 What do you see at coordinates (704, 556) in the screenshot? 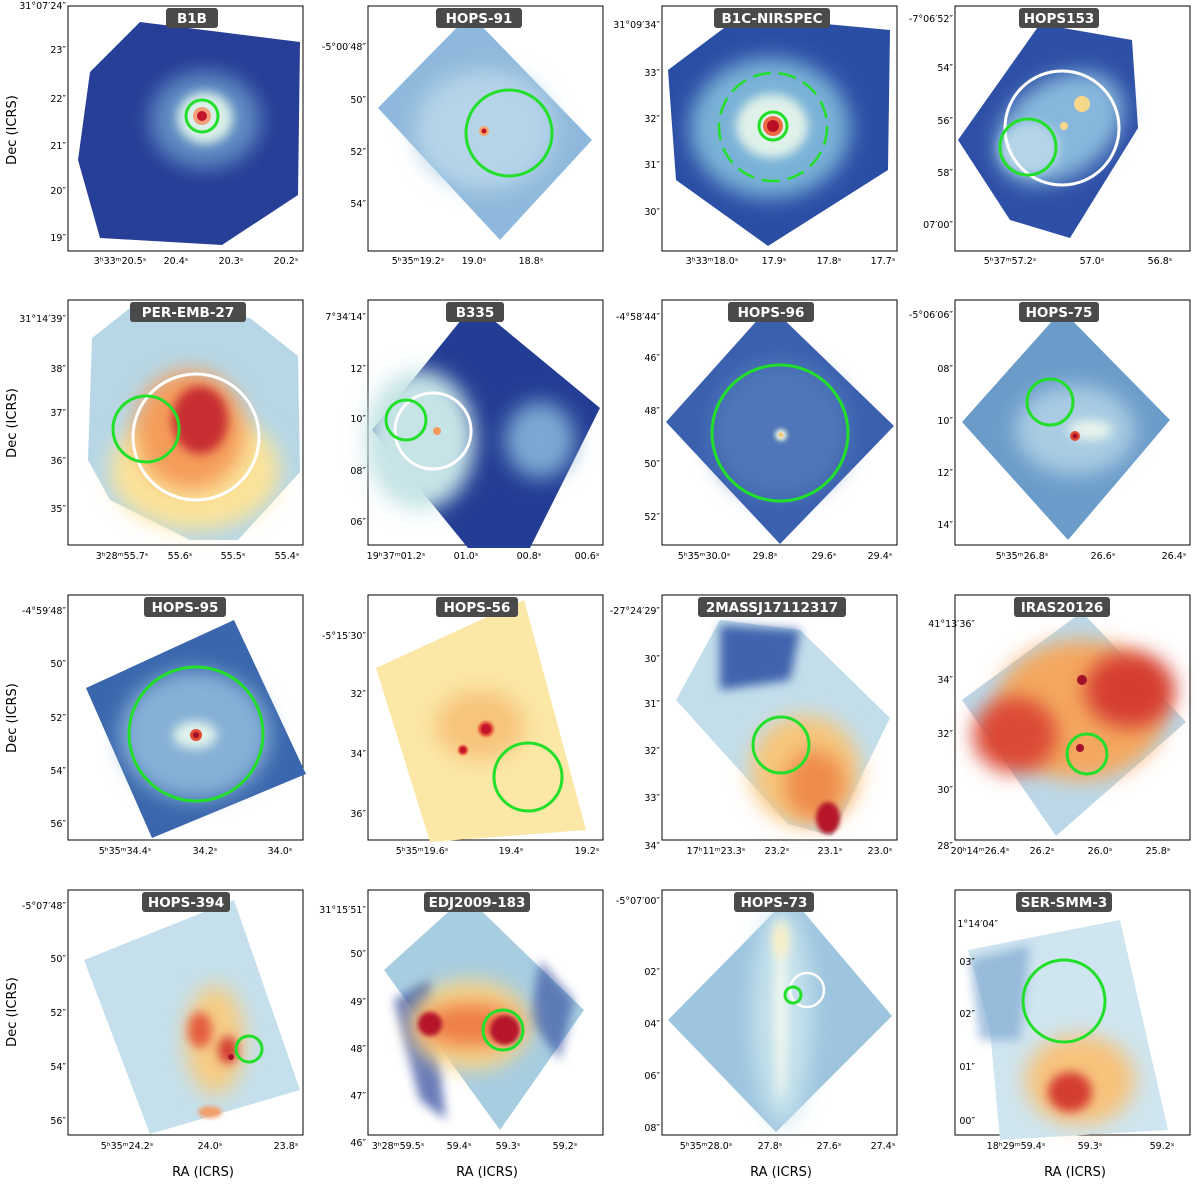
I see `ra-tick: 5ʰ35ᵐ30.0ˢ` at bounding box center [704, 556].